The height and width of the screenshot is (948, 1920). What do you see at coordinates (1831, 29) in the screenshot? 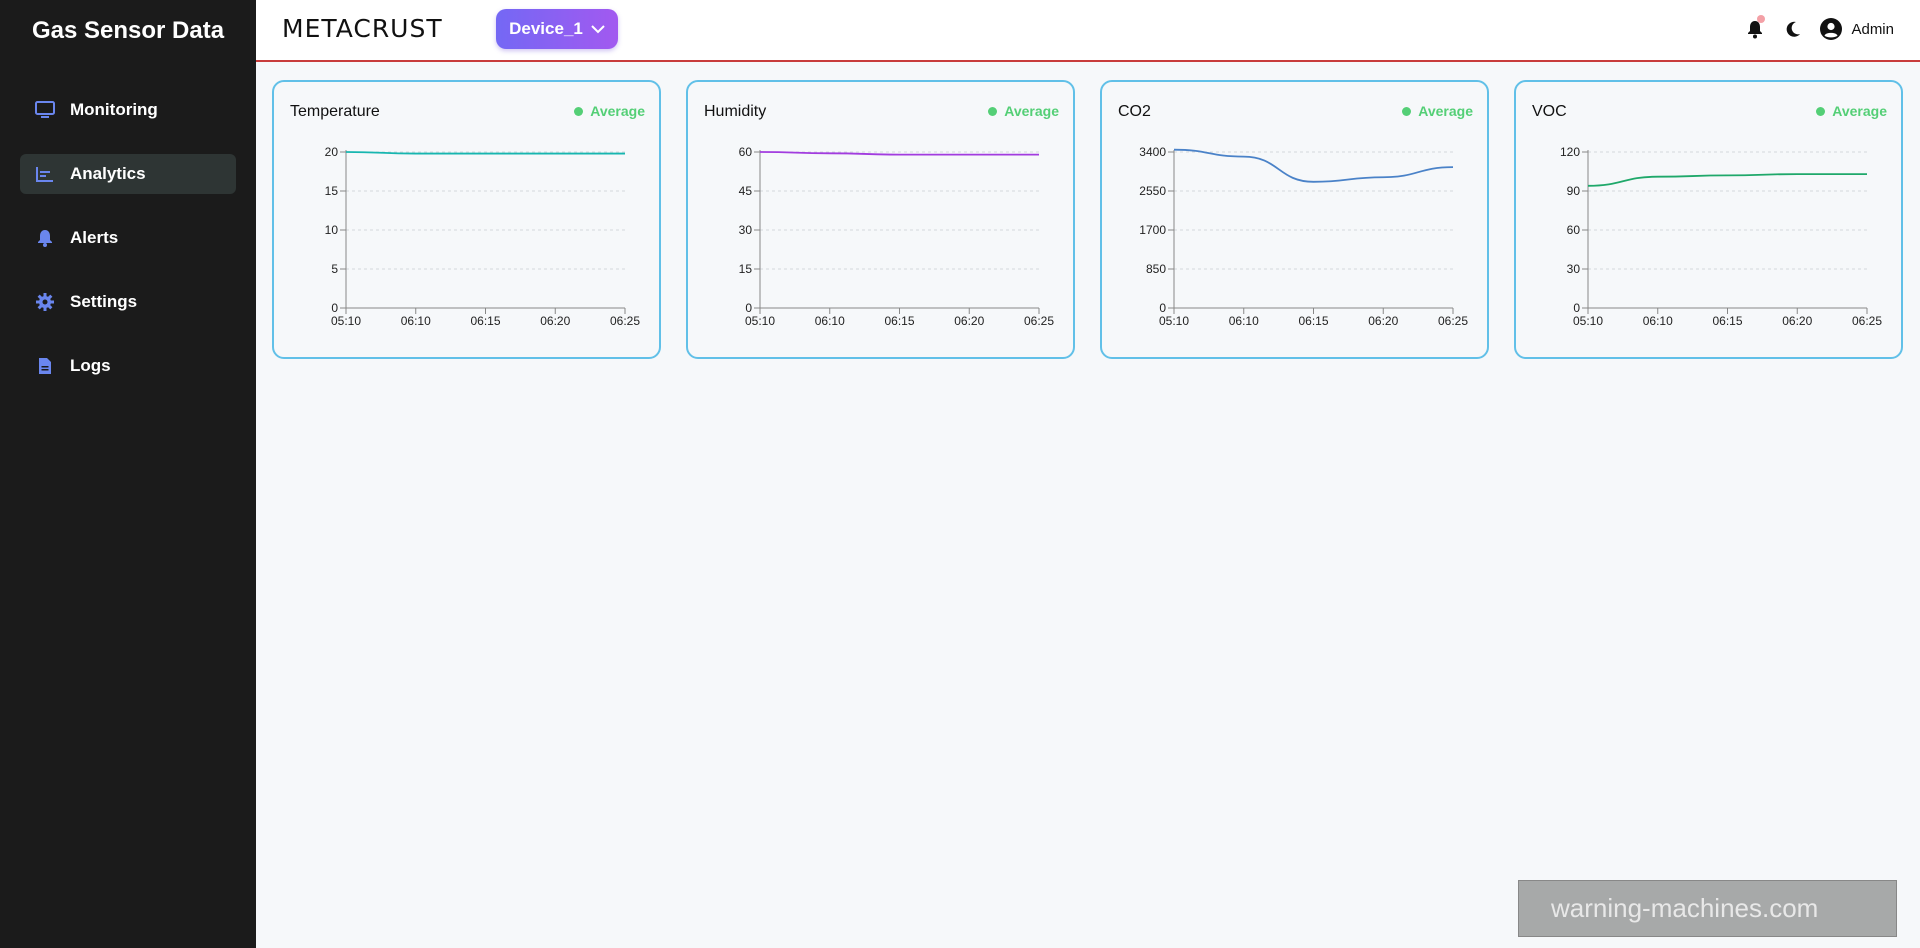
I see `user-avatar-icon` at bounding box center [1831, 29].